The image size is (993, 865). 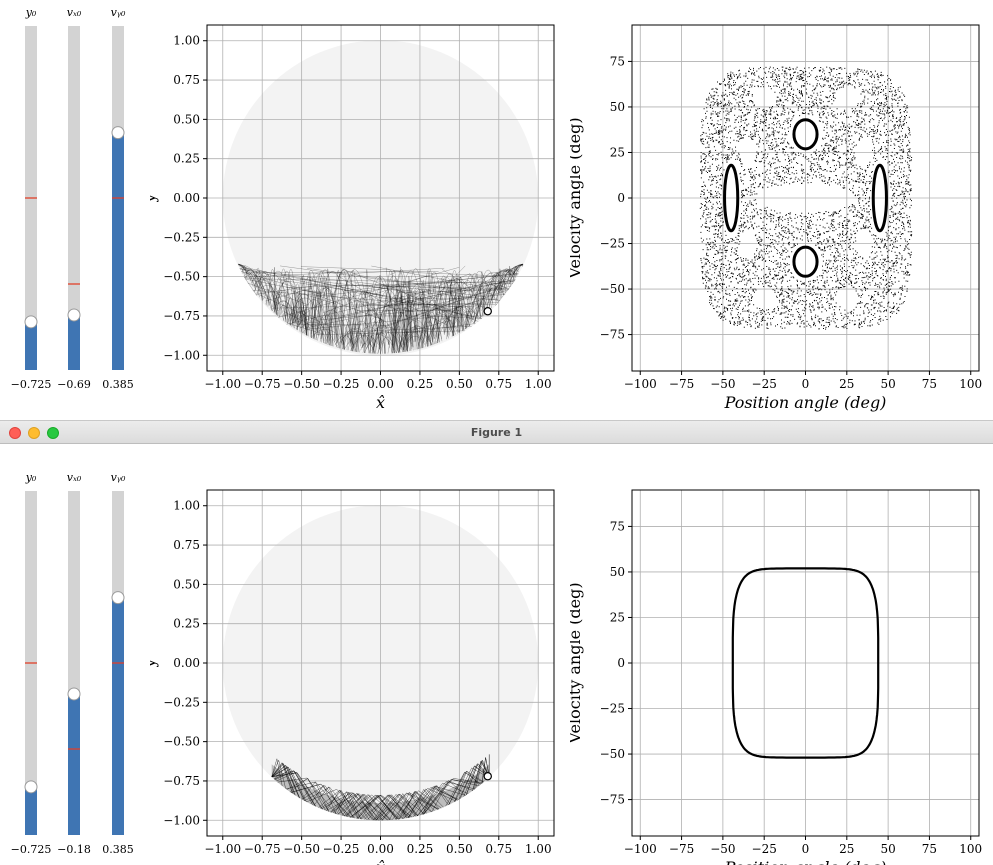 I want to click on x-tick-label: 100, so click(x=970, y=849).